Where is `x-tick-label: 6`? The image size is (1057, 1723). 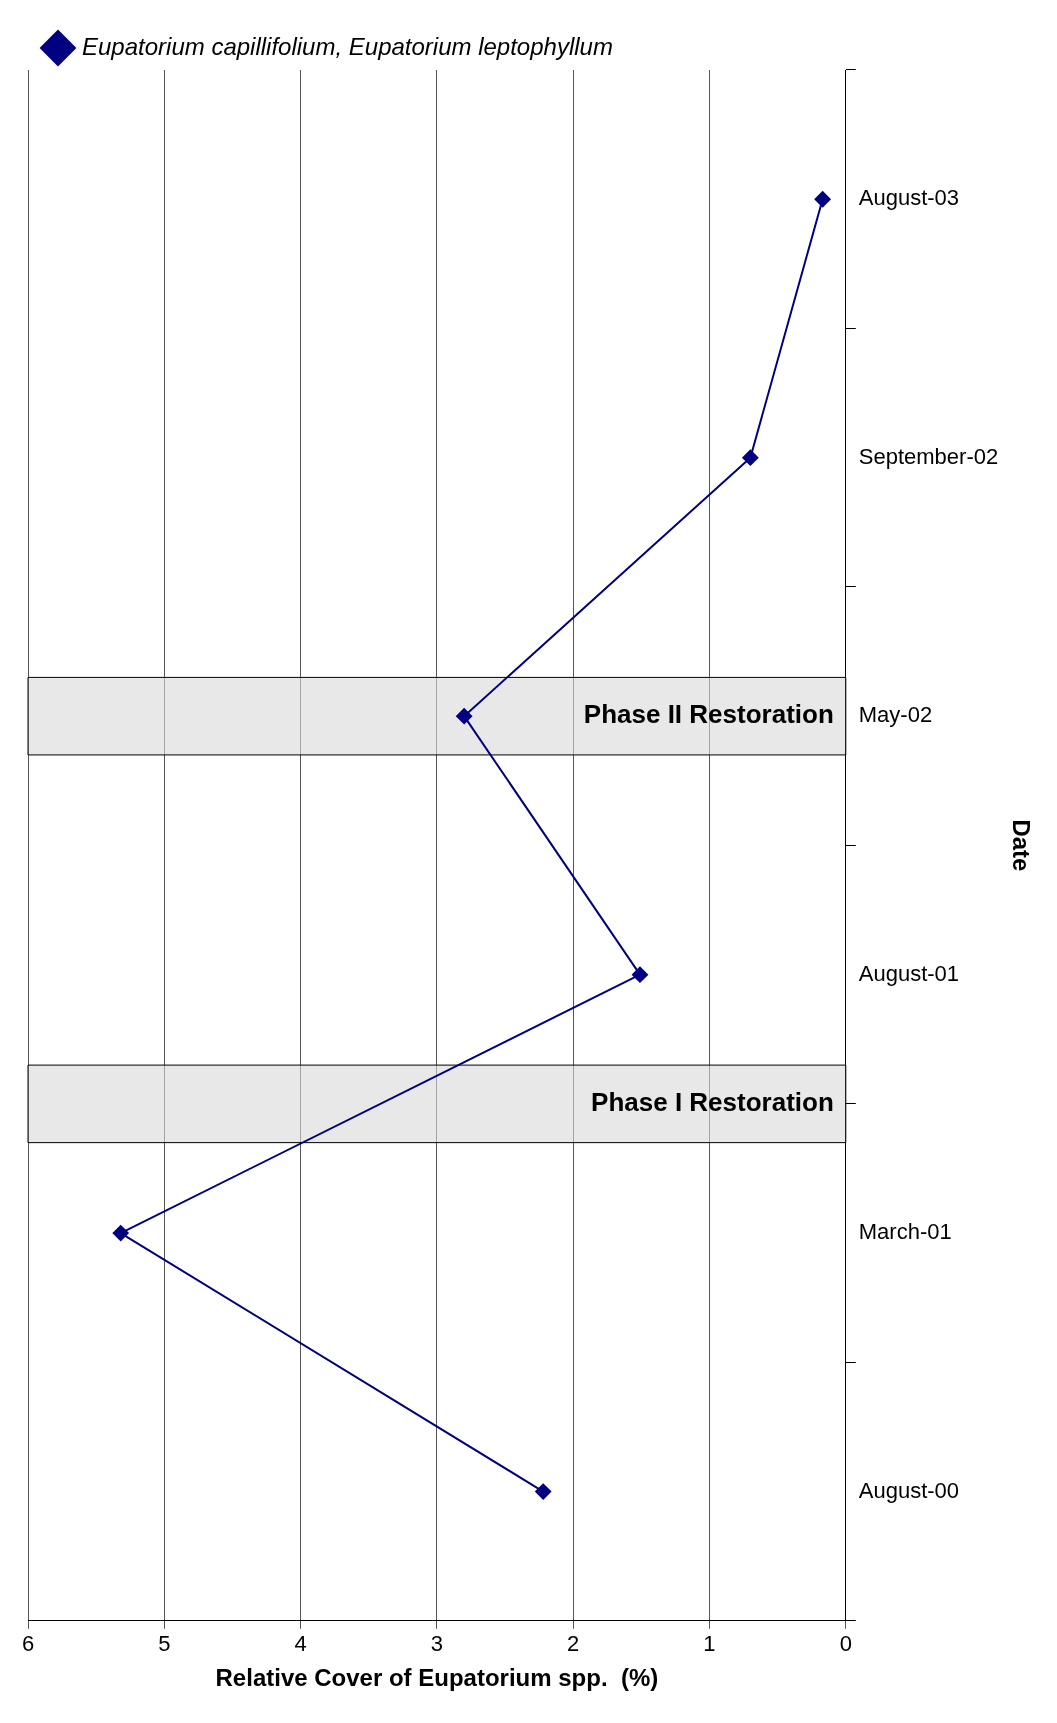 x-tick-label: 6 is located at coordinates (28, 1644).